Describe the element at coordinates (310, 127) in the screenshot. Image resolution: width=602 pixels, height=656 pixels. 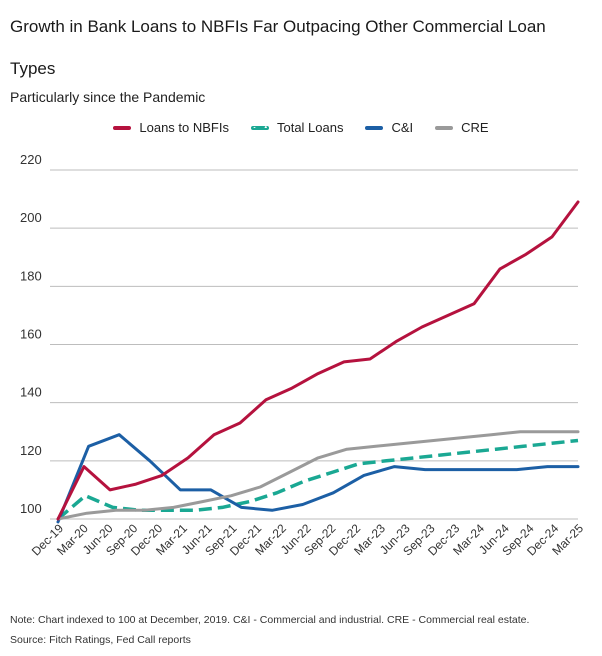
I see `legend-label-total: Total Loans` at that location.